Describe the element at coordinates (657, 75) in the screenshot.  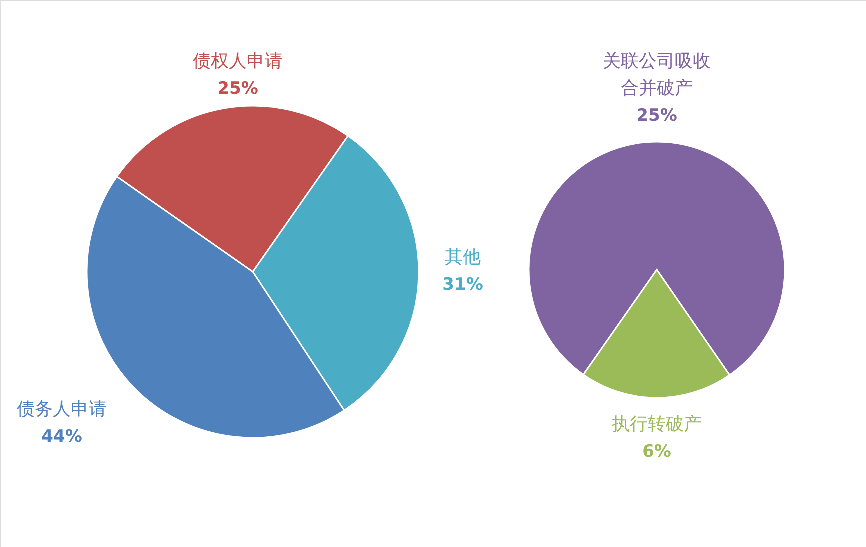
I see `slice-label: 关联公司吸收合并破产` at that location.